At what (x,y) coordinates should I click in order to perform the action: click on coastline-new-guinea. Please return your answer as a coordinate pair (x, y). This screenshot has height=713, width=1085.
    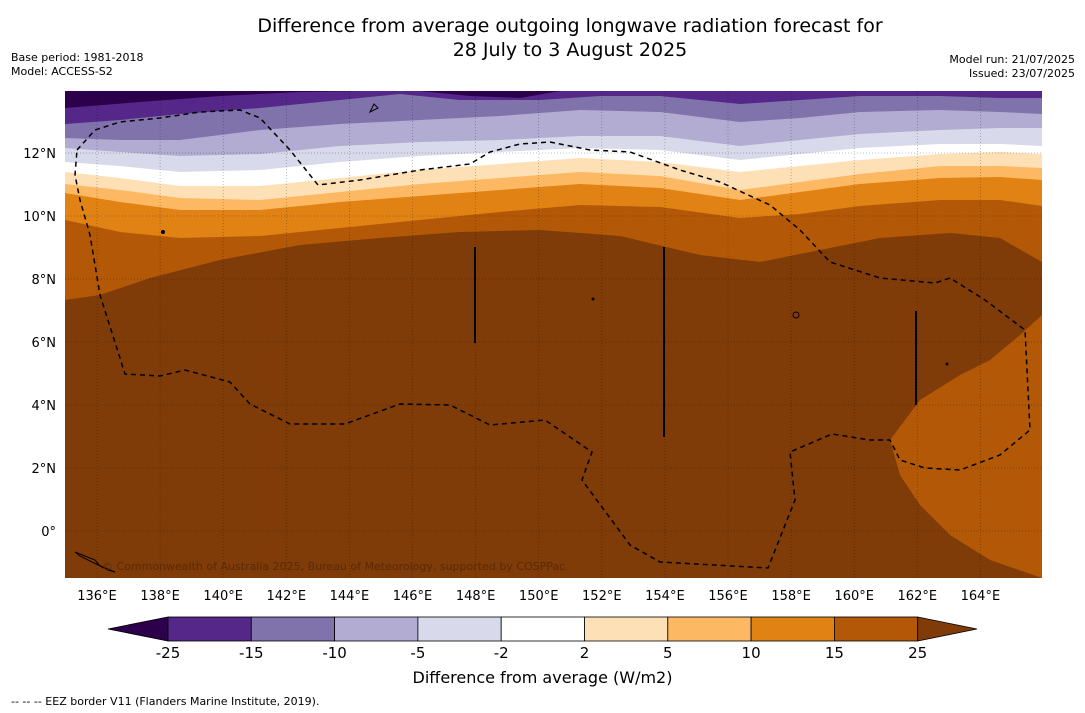
    Looking at the image, I should click on (95, 562).